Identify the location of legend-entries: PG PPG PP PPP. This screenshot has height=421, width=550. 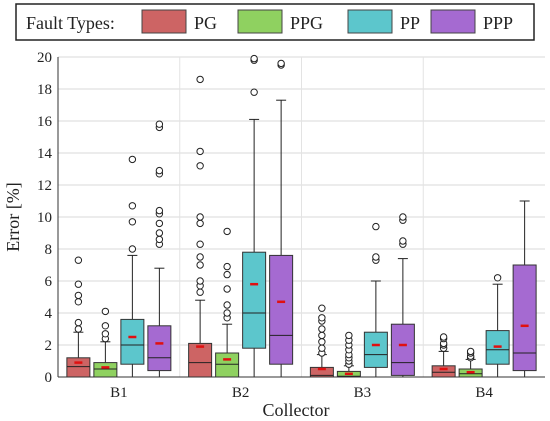
(327, 21).